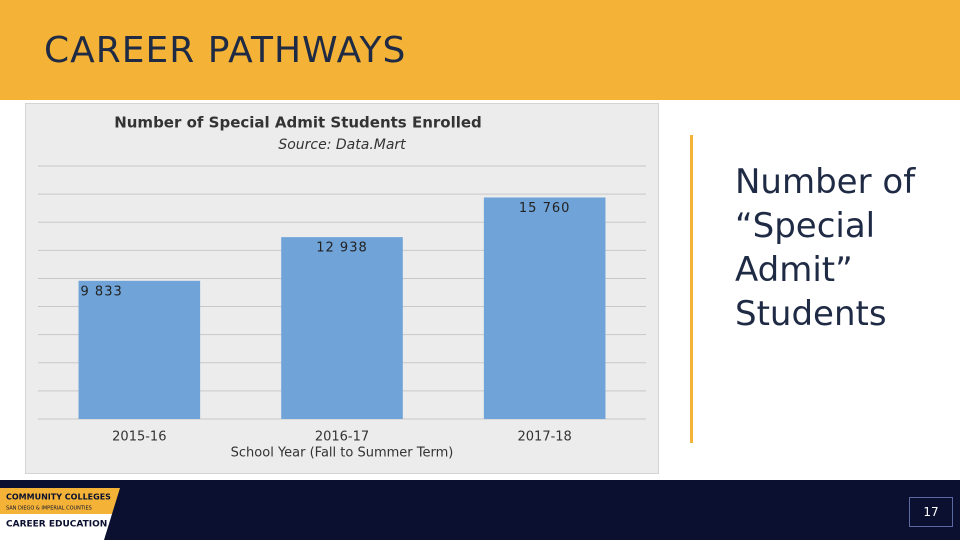 The height and width of the screenshot is (540, 960). I want to click on chart-subtitle: Source: Data.Mart, so click(342, 145).